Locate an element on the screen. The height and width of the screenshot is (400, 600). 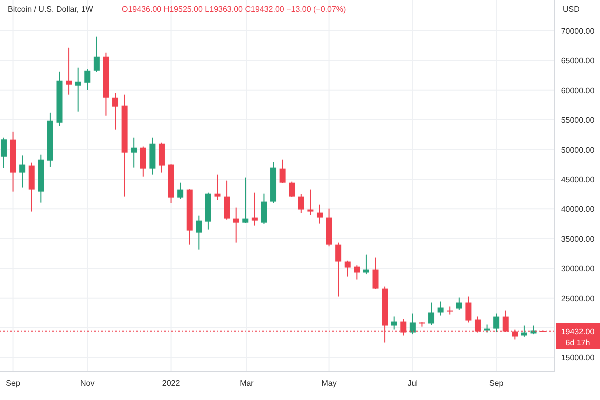
text: 6d 17h is located at coordinates (578, 343).